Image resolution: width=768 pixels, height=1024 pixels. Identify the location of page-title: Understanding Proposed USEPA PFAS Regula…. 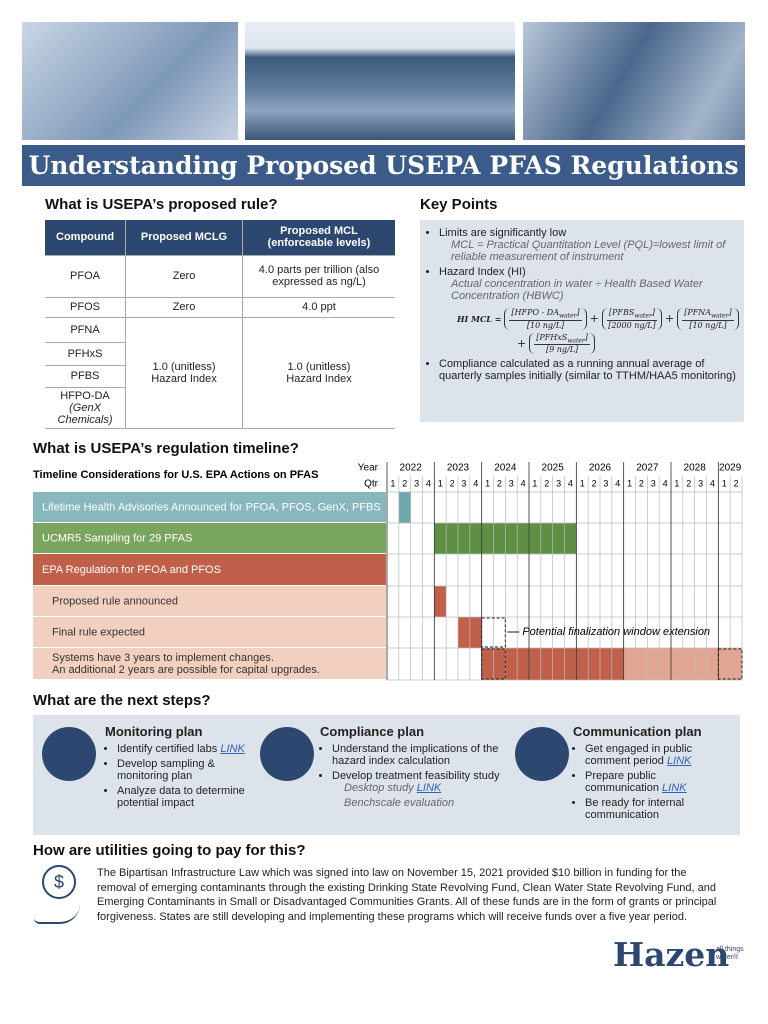
(383, 165).